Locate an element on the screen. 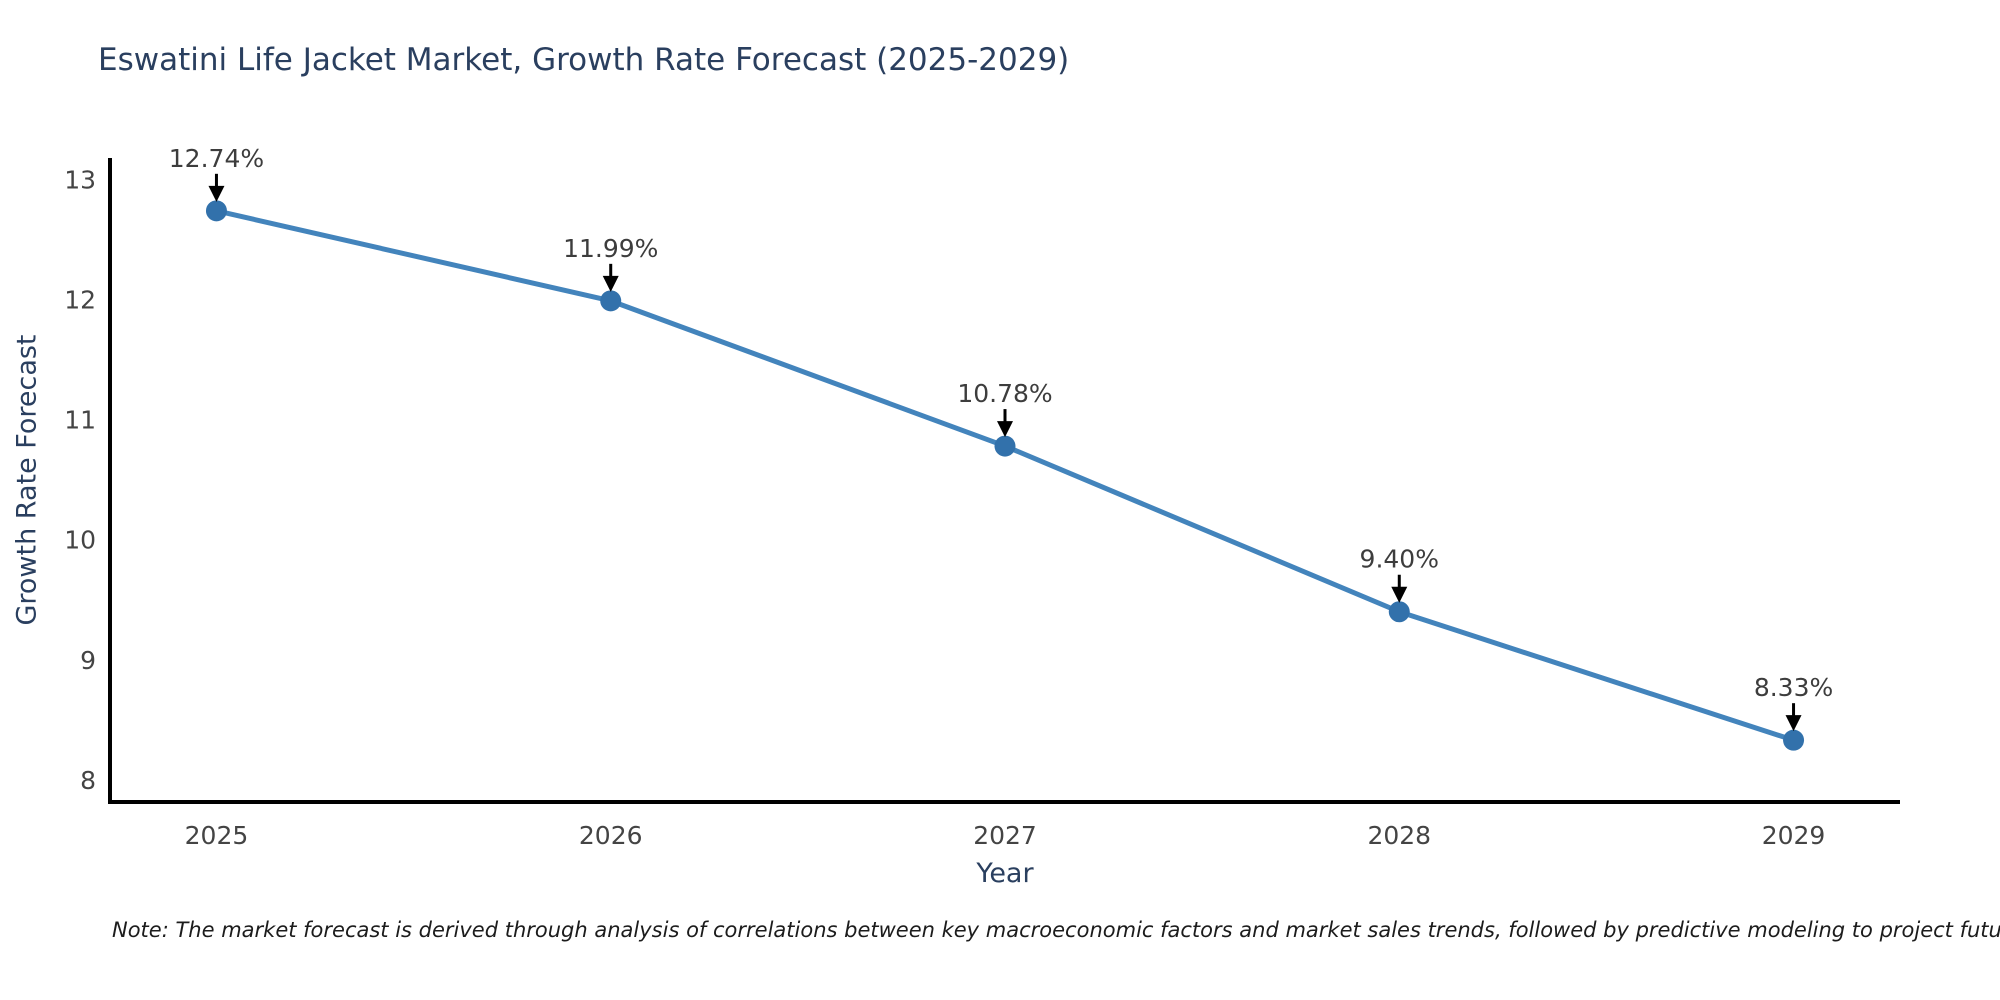 Image resolution: width=2000 pixels, height=1000 pixels. x-tick-label: 2029 is located at coordinates (1794, 835).